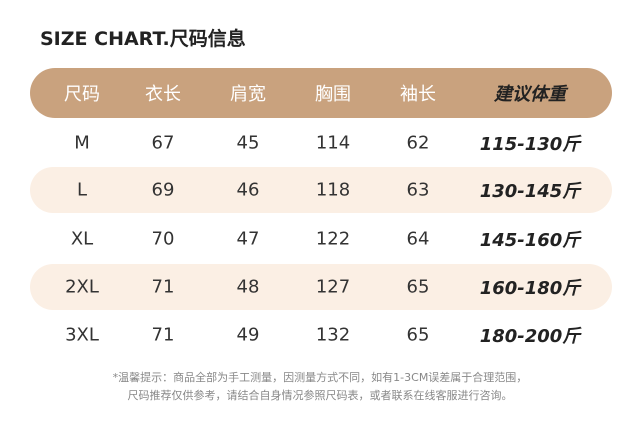  I want to click on column-header: 建议体重, so click(530, 94).